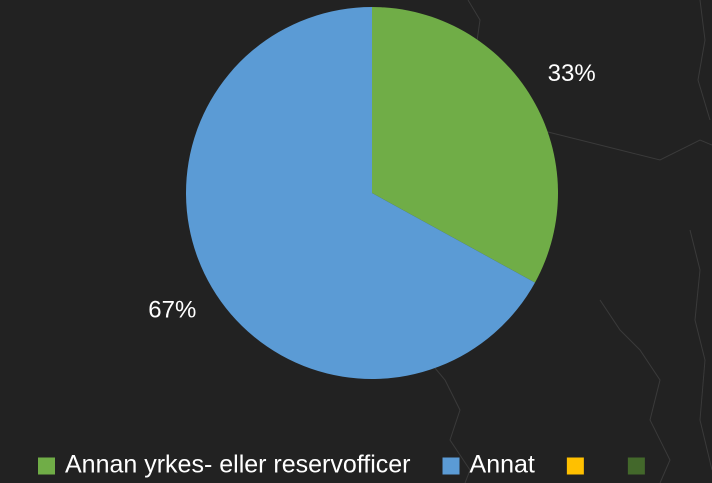 The width and height of the screenshot is (712, 483). Describe the element at coordinates (172, 309) in the screenshot. I see `data-label: 67%` at that location.